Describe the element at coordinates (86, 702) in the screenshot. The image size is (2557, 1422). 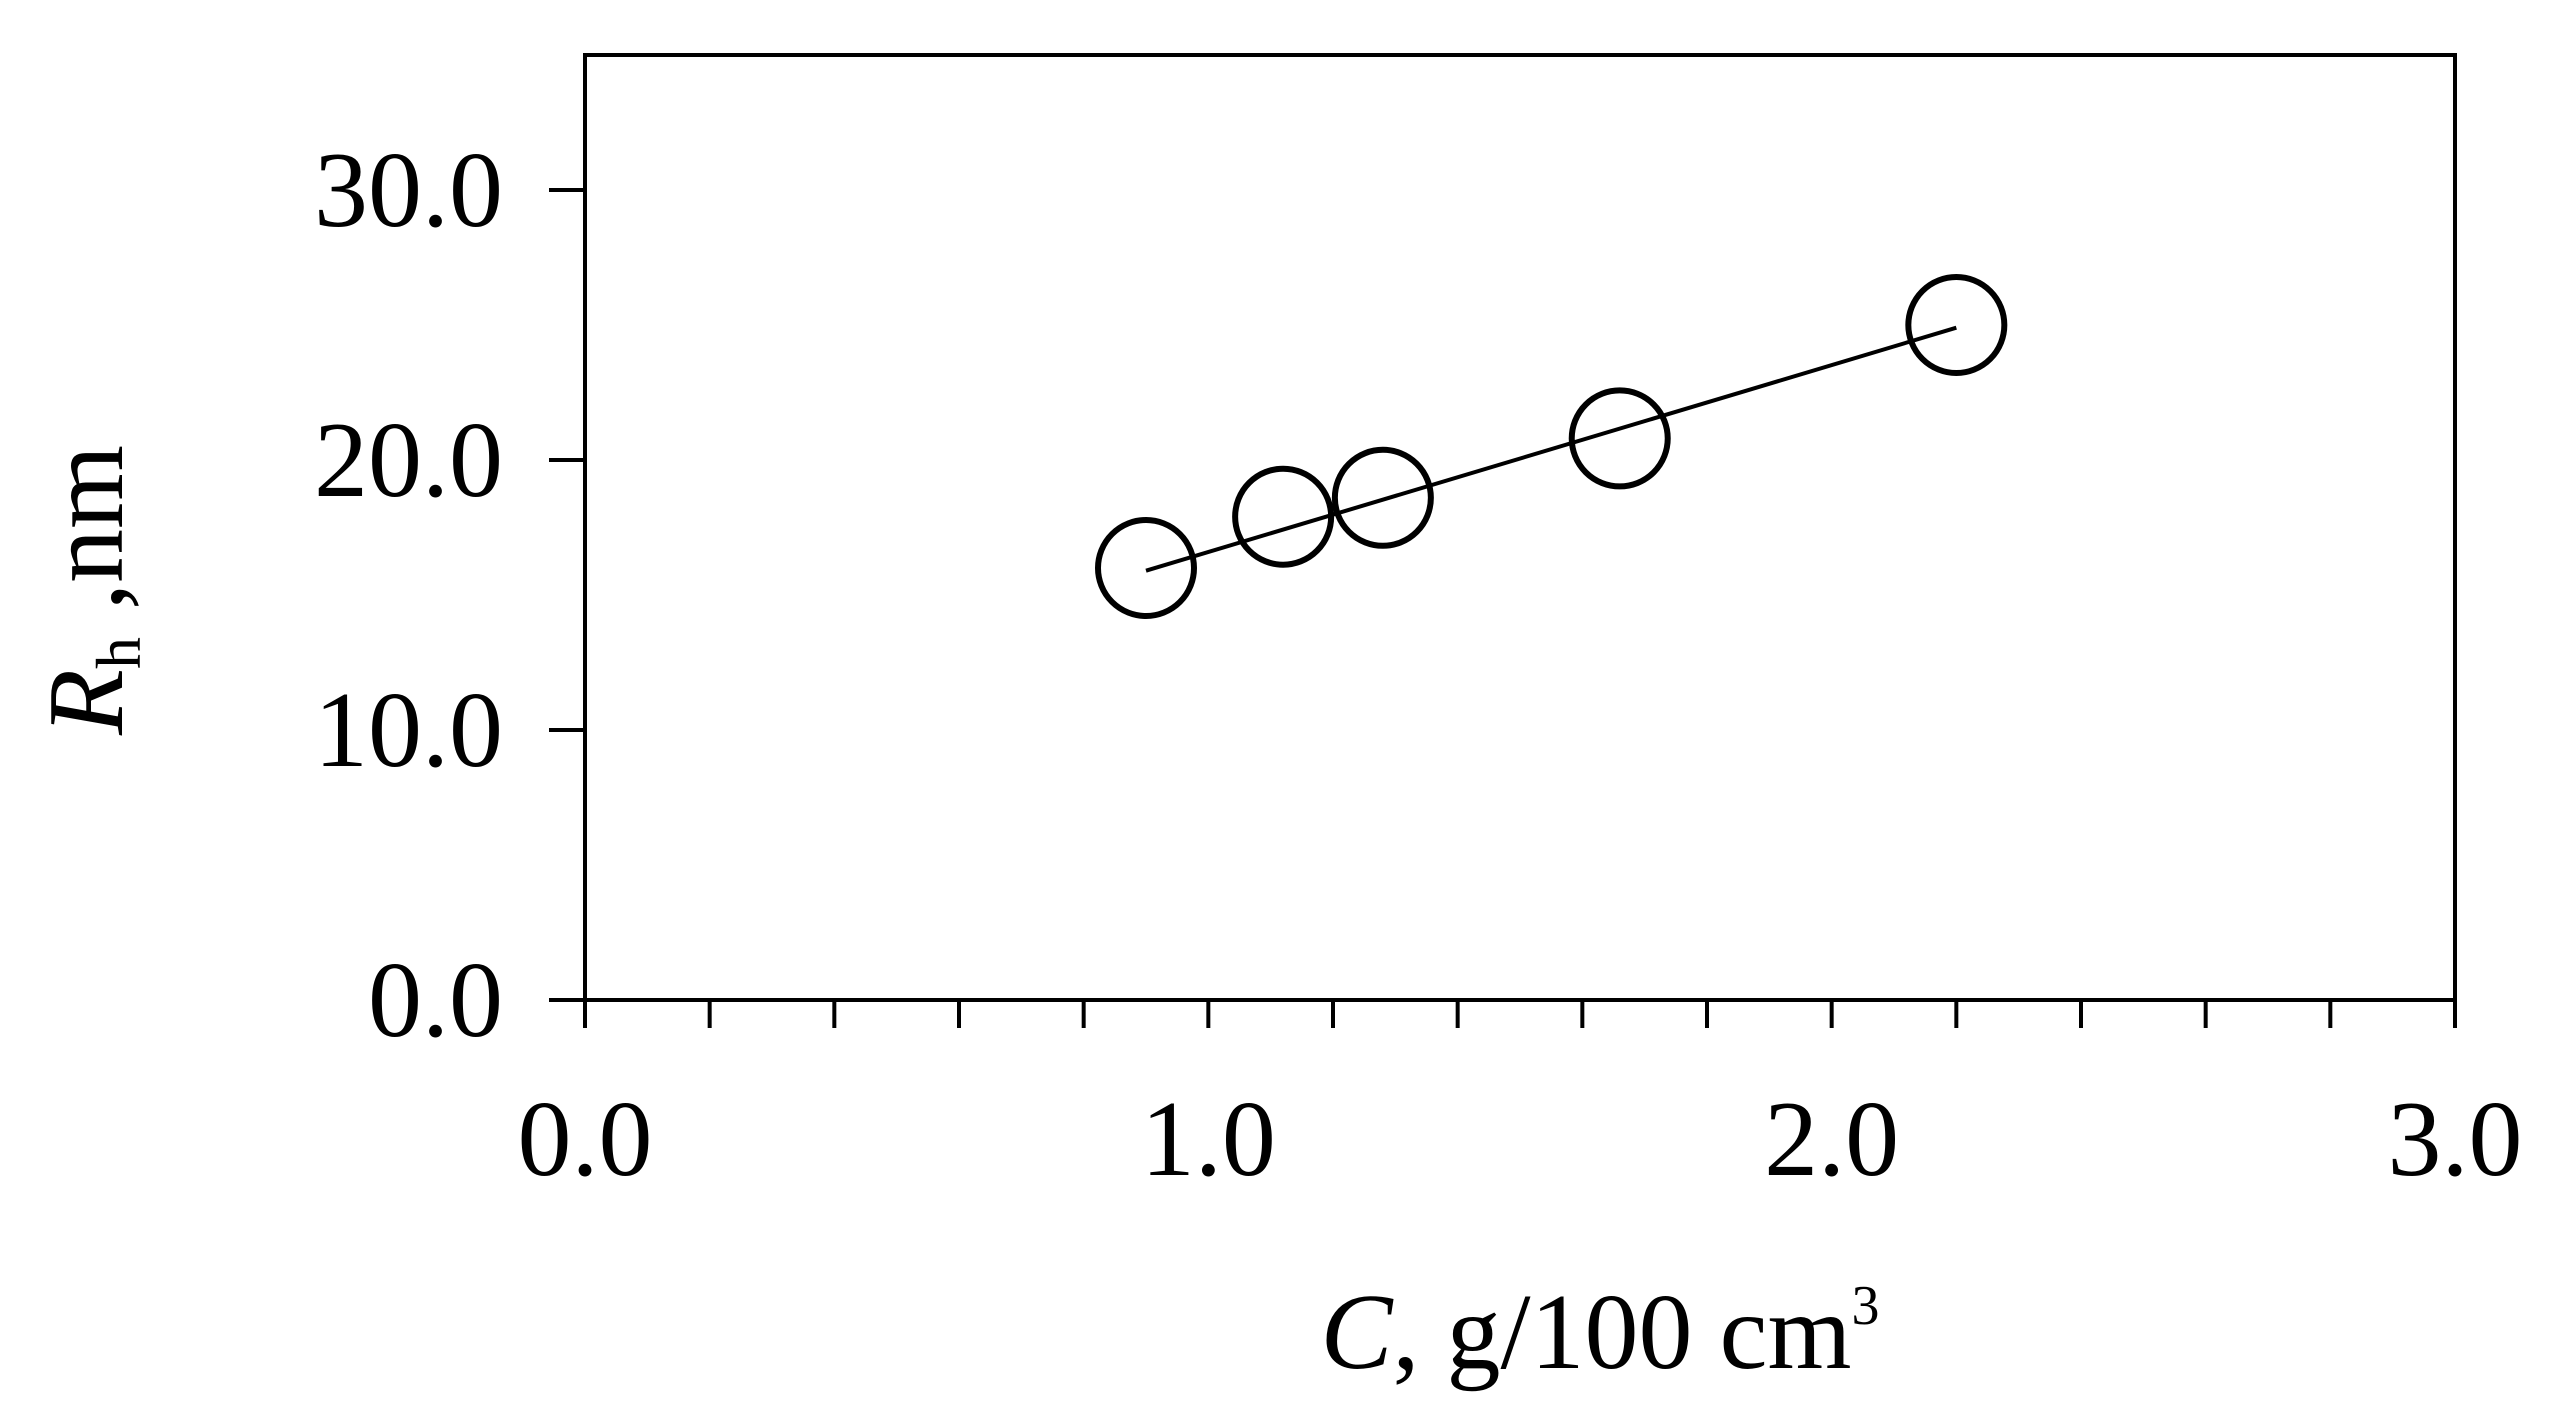
I see `y-axis-label-var: R` at that location.